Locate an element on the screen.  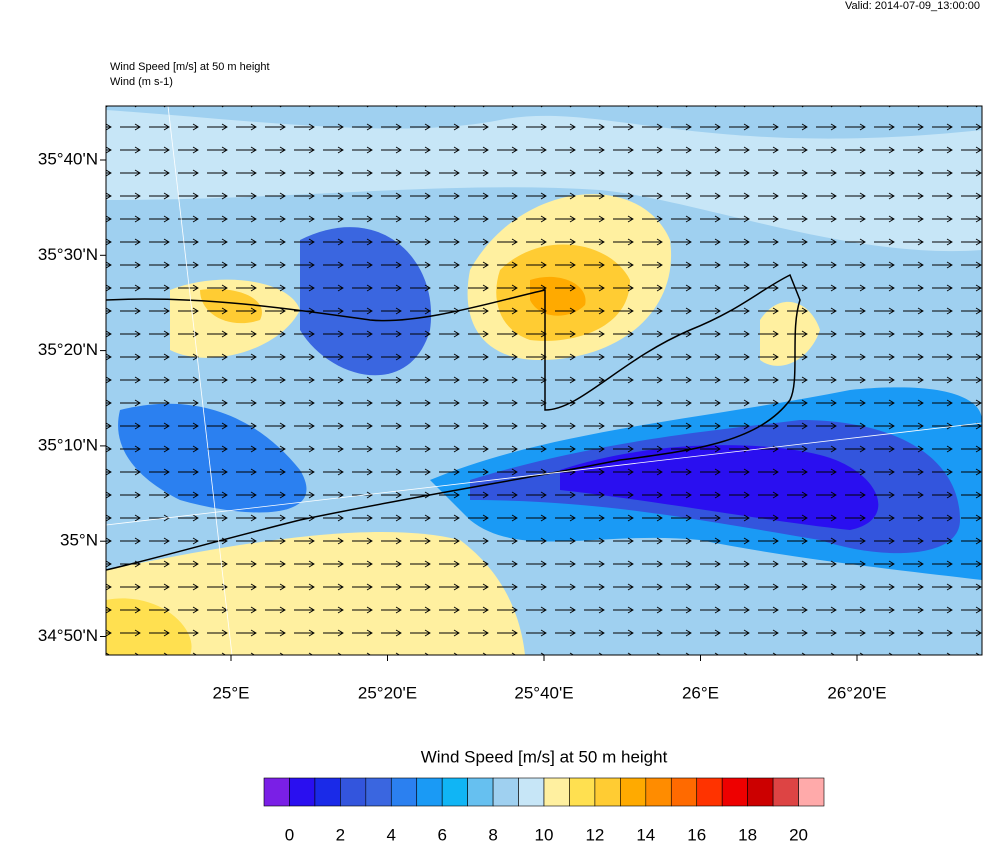
colorbar-title: Wind Speed [m/s] at 50 m height is located at coordinates (544, 756).